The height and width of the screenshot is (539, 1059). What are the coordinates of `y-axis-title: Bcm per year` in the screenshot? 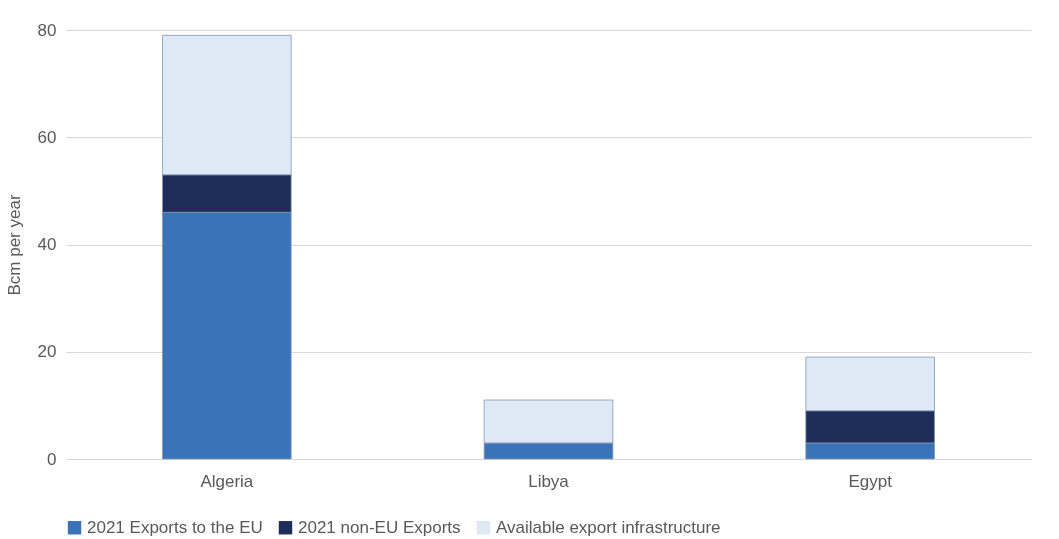 It's located at (14, 245).